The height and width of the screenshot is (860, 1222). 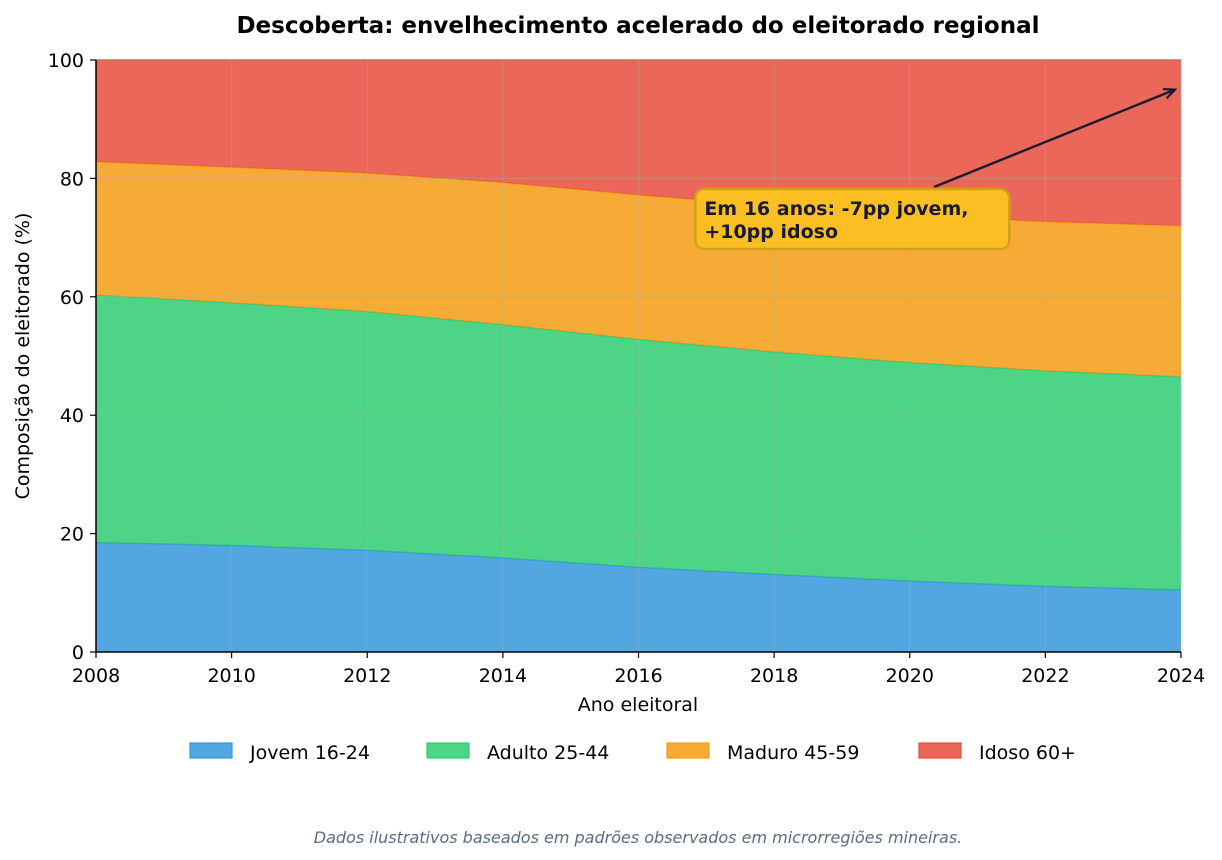 I want to click on x-tick-label: 2012, so click(x=367, y=676).